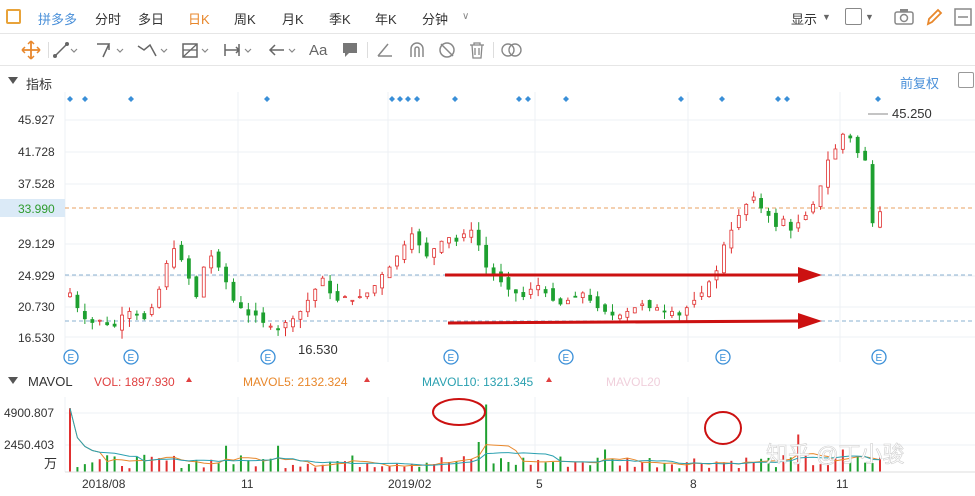 The width and height of the screenshot is (975, 496). What do you see at coordinates (512, 50) in the screenshot?
I see `overlay-compare-icon` at bounding box center [512, 50].